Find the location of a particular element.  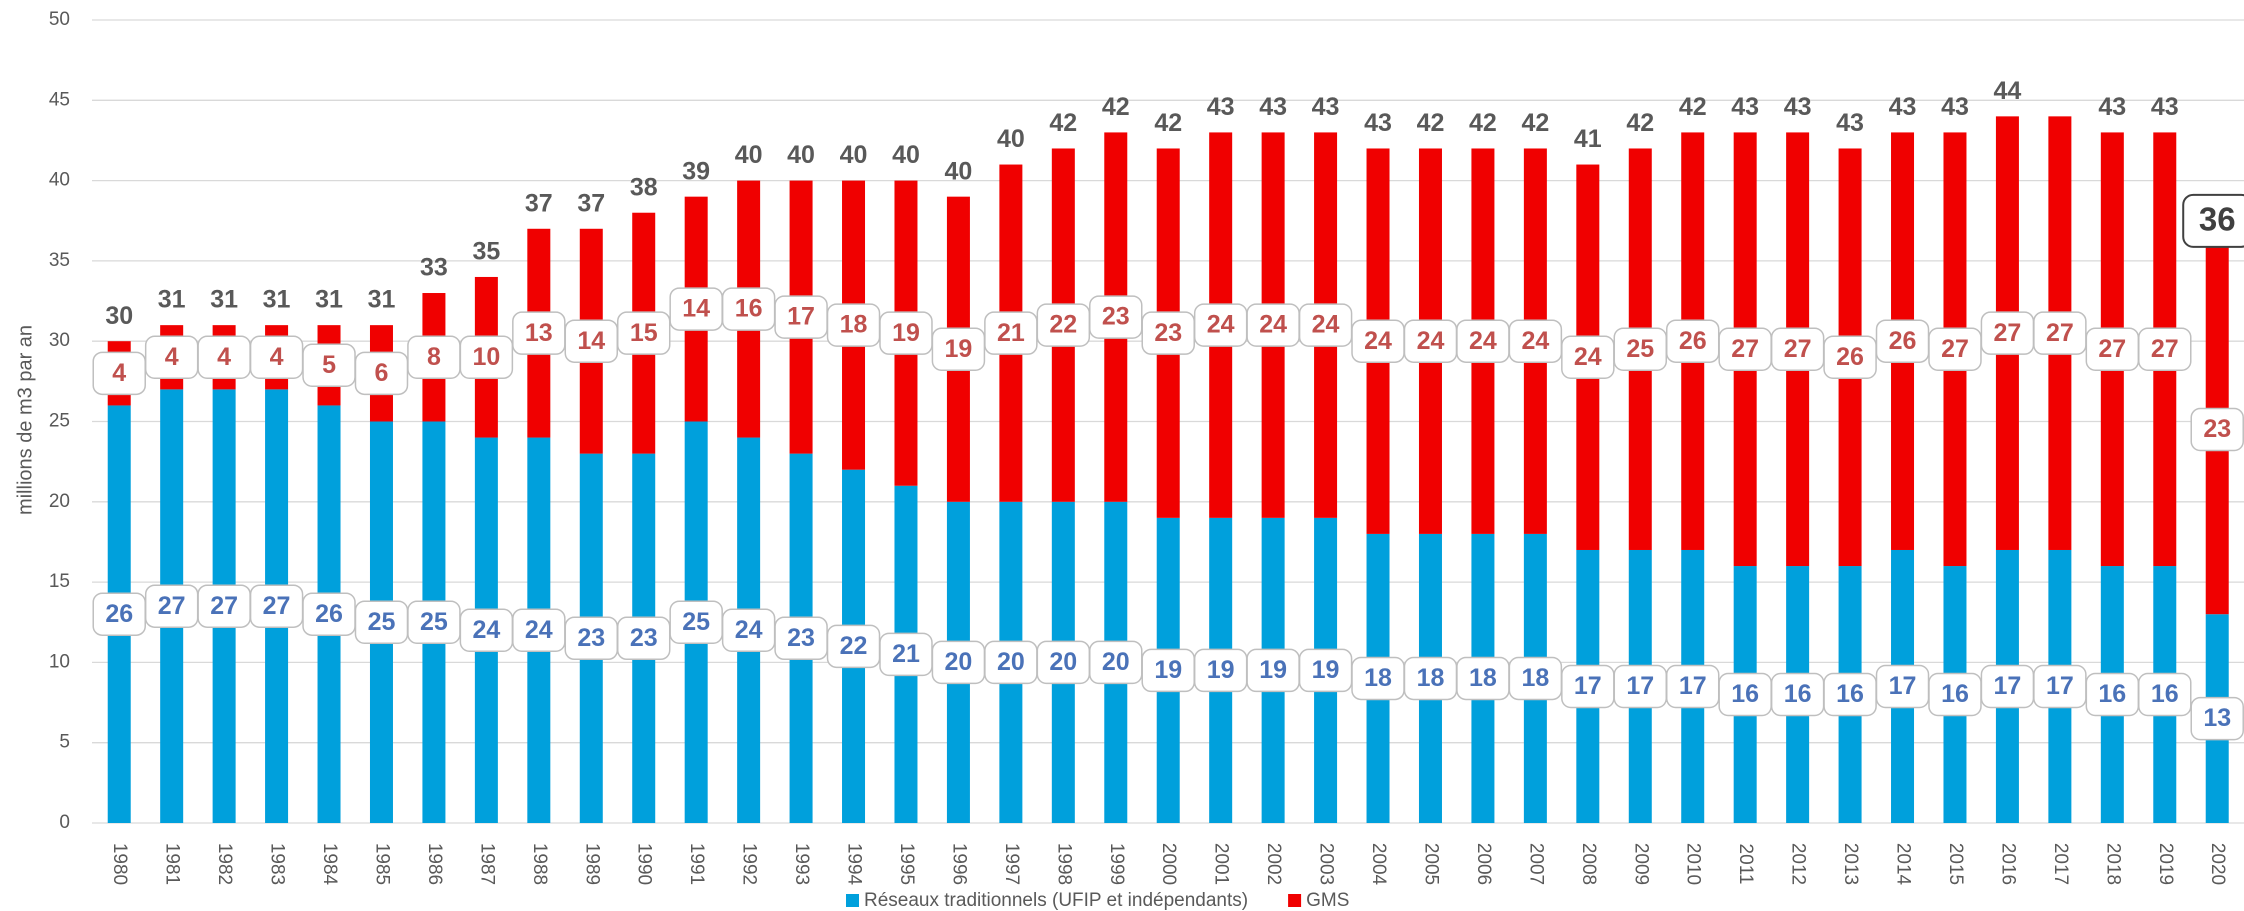

x-tick-label: 2001 is located at coordinates (1221, 864).